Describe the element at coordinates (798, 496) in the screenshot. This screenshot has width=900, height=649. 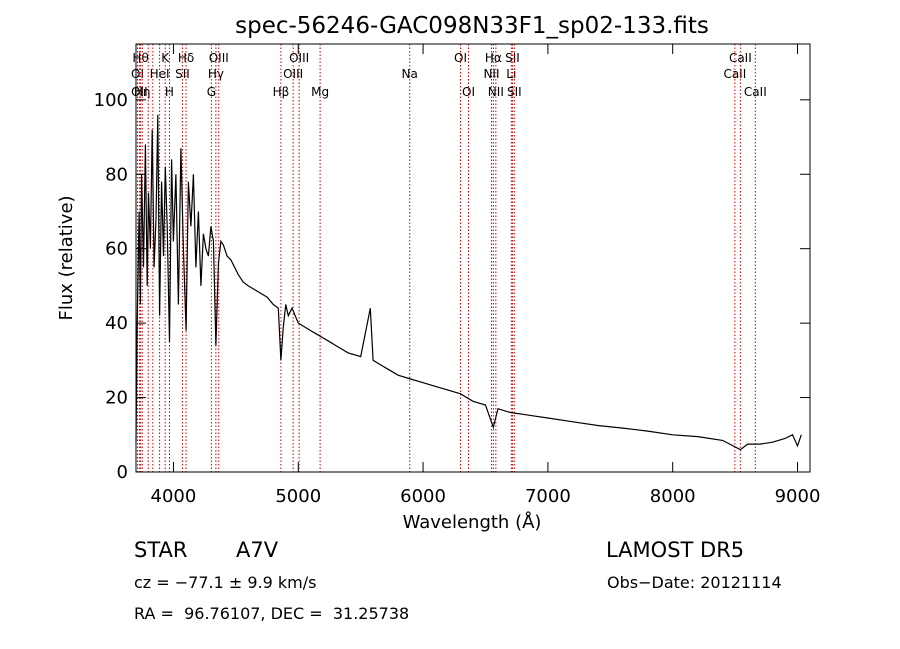
I see `x-tick-label: 9000` at that location.